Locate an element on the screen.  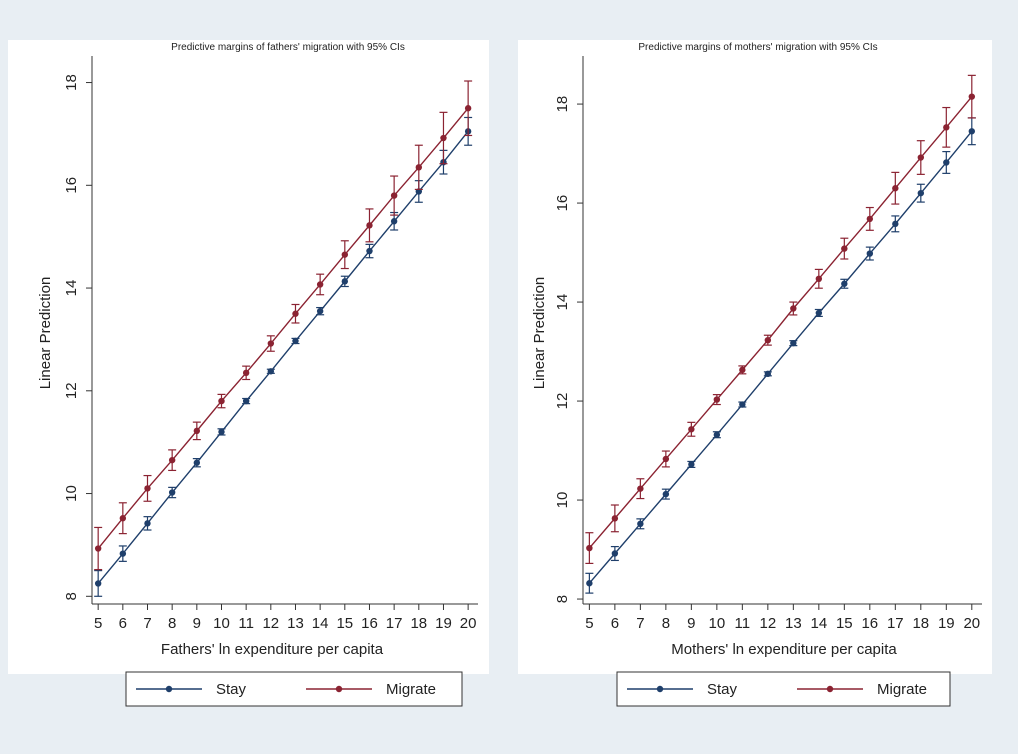
legend-swatch-marker is located at coordinates (830, 689).